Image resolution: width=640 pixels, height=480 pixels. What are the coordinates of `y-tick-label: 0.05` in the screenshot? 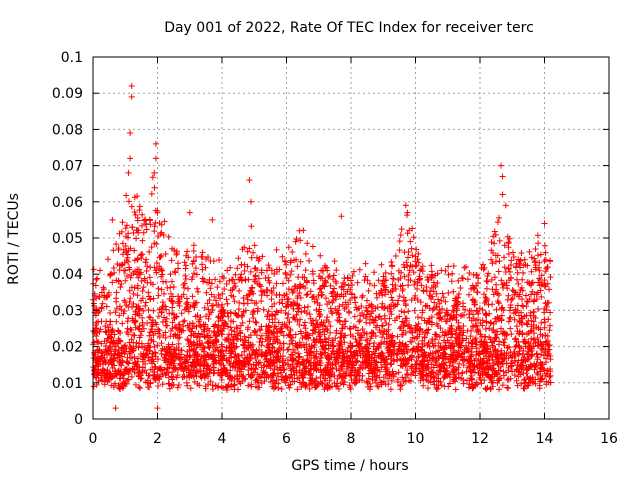 It's located at (67, 239).